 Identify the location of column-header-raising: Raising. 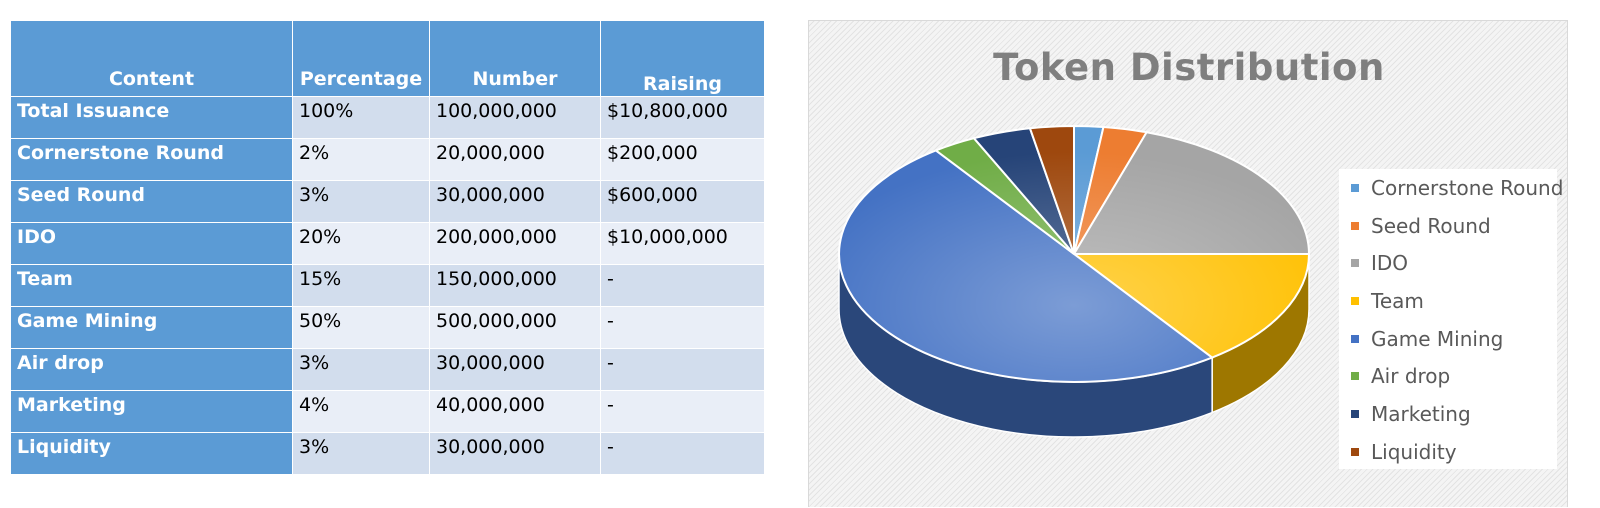
(682, 58).